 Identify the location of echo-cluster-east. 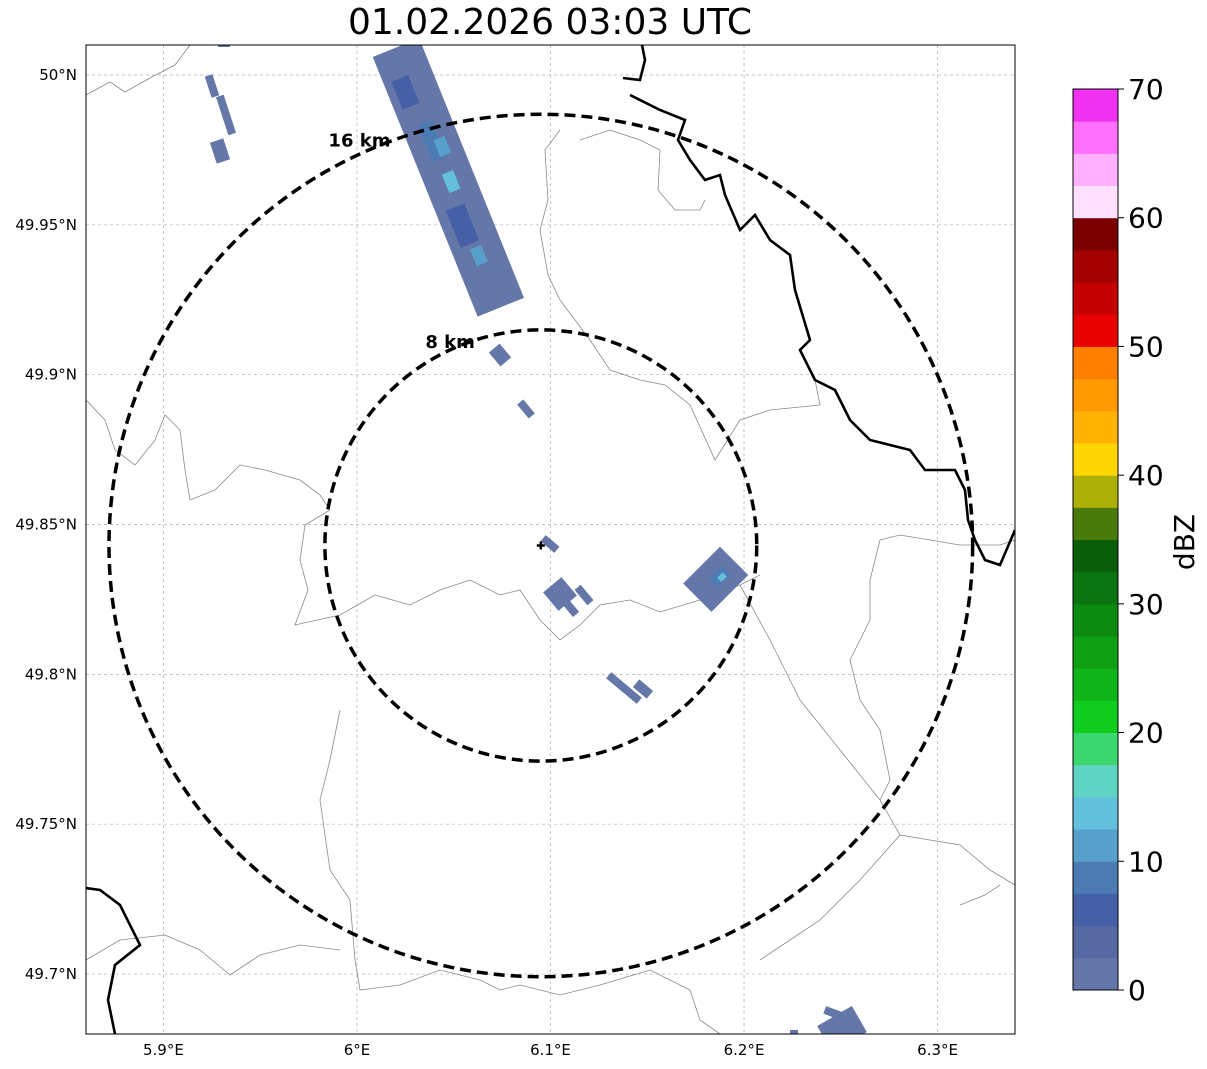
(716, 579).